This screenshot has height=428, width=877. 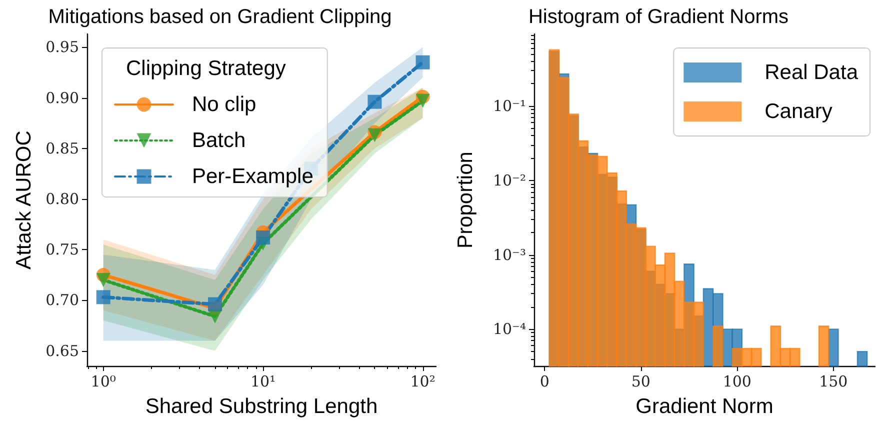 What do you see at coordinates (833, 381) in the screenshot?
I see `x-tick-label: 150` at bounding box center [833, 381].